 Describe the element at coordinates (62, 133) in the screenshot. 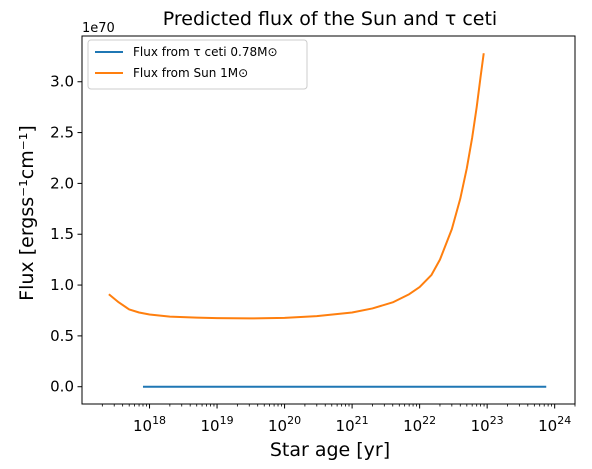

I see `y-tick-label: 2.5` at that location.